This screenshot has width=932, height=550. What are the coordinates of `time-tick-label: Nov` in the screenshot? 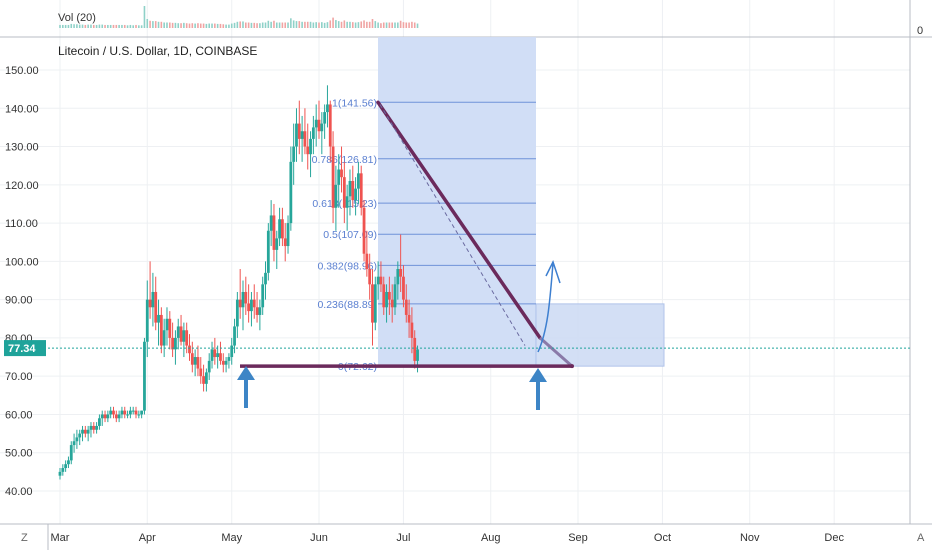 It's located at (750, 538).